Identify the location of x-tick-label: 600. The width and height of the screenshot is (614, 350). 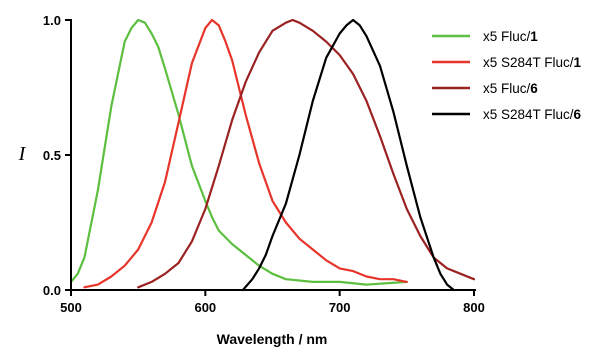
(205, 307).